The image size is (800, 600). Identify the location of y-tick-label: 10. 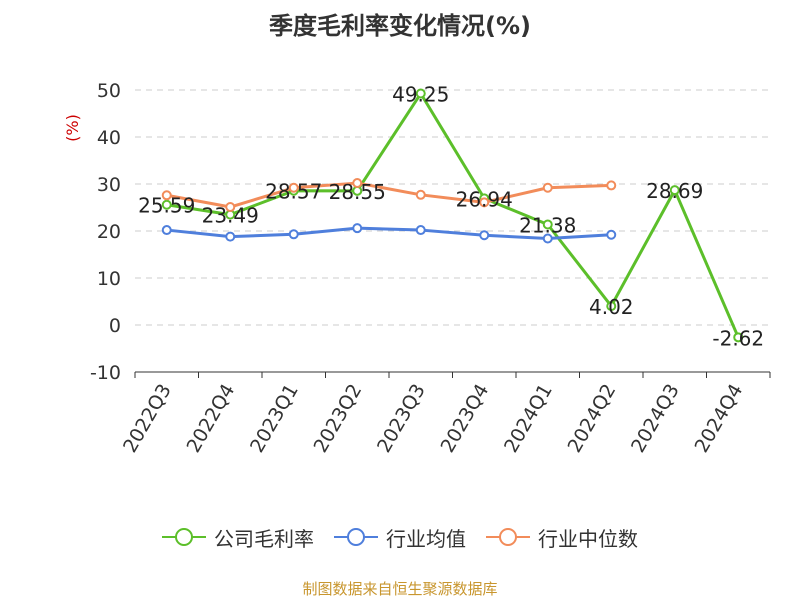
(109, 279).